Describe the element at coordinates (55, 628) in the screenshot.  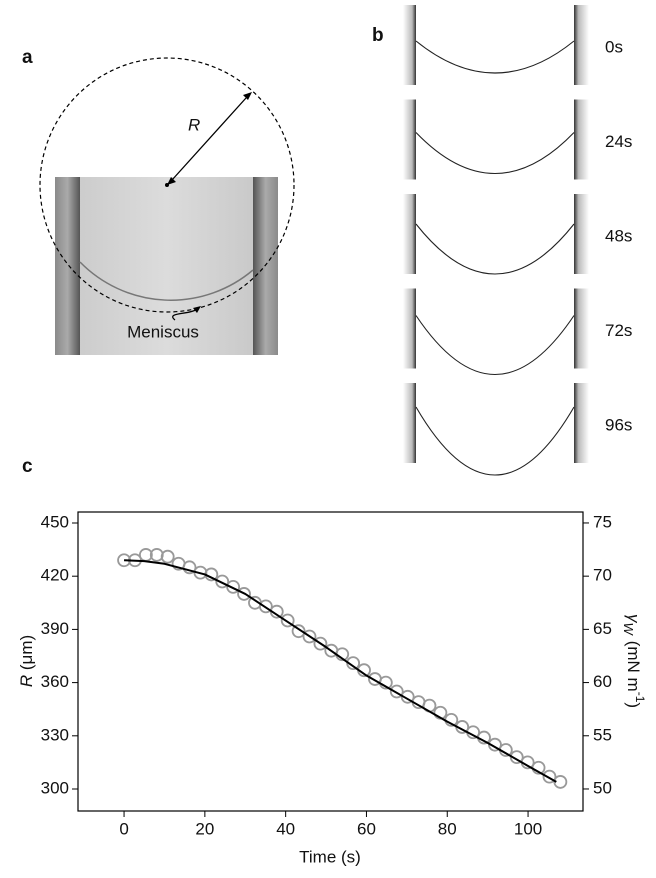
I see `y-tick-label: 390` at that location.